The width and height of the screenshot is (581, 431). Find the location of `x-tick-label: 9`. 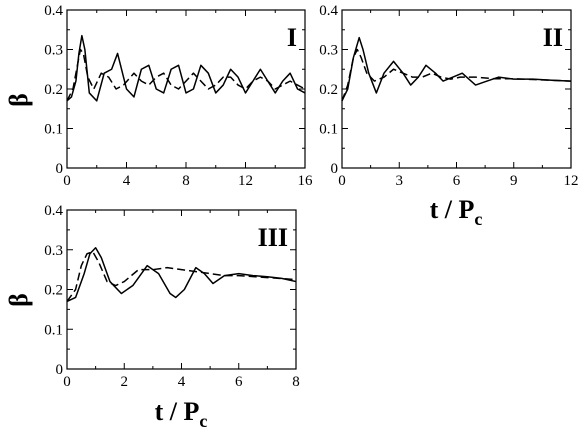

x-tick-label: 9 is located at coordinates (514, 181).